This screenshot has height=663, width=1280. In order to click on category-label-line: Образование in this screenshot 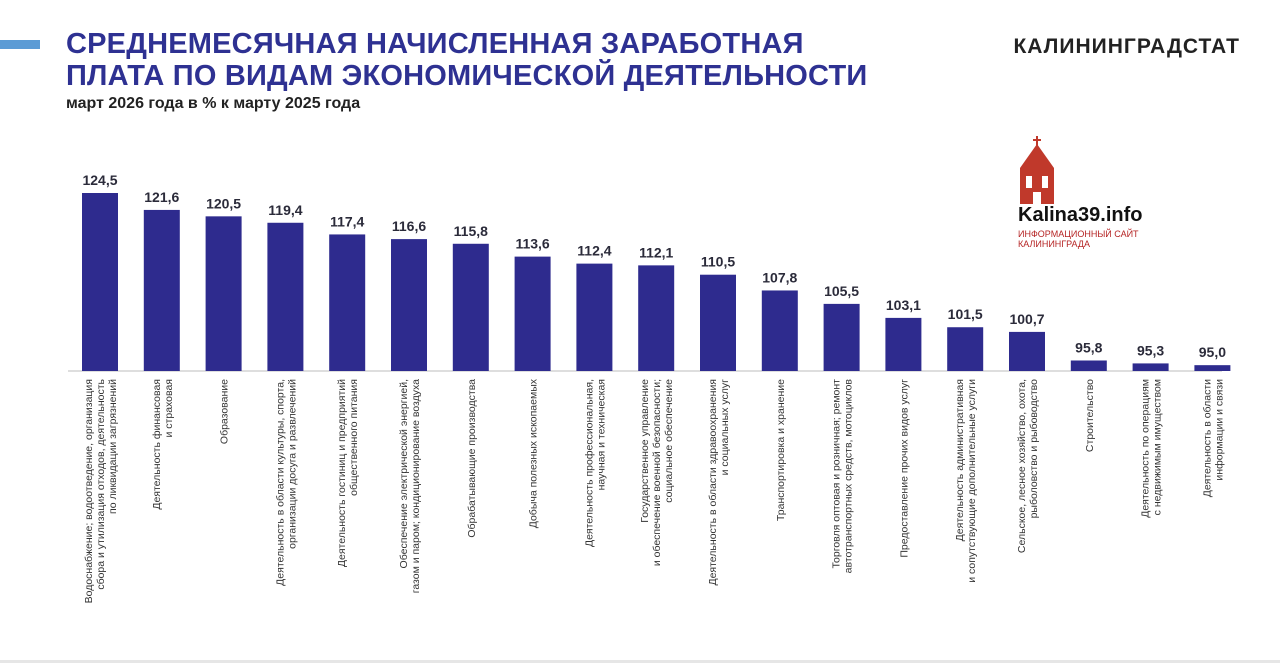, I will do `click(225, 411)`.